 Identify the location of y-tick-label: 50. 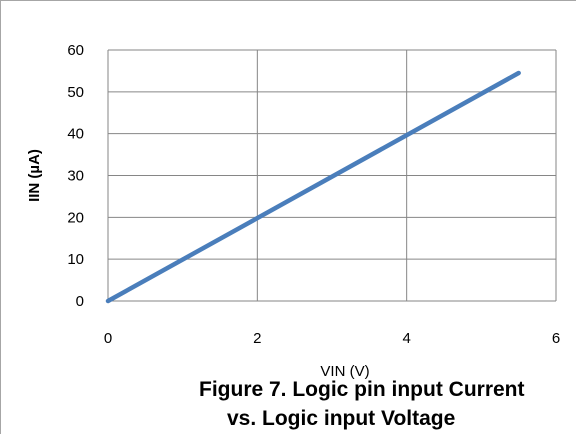
(75, 92).